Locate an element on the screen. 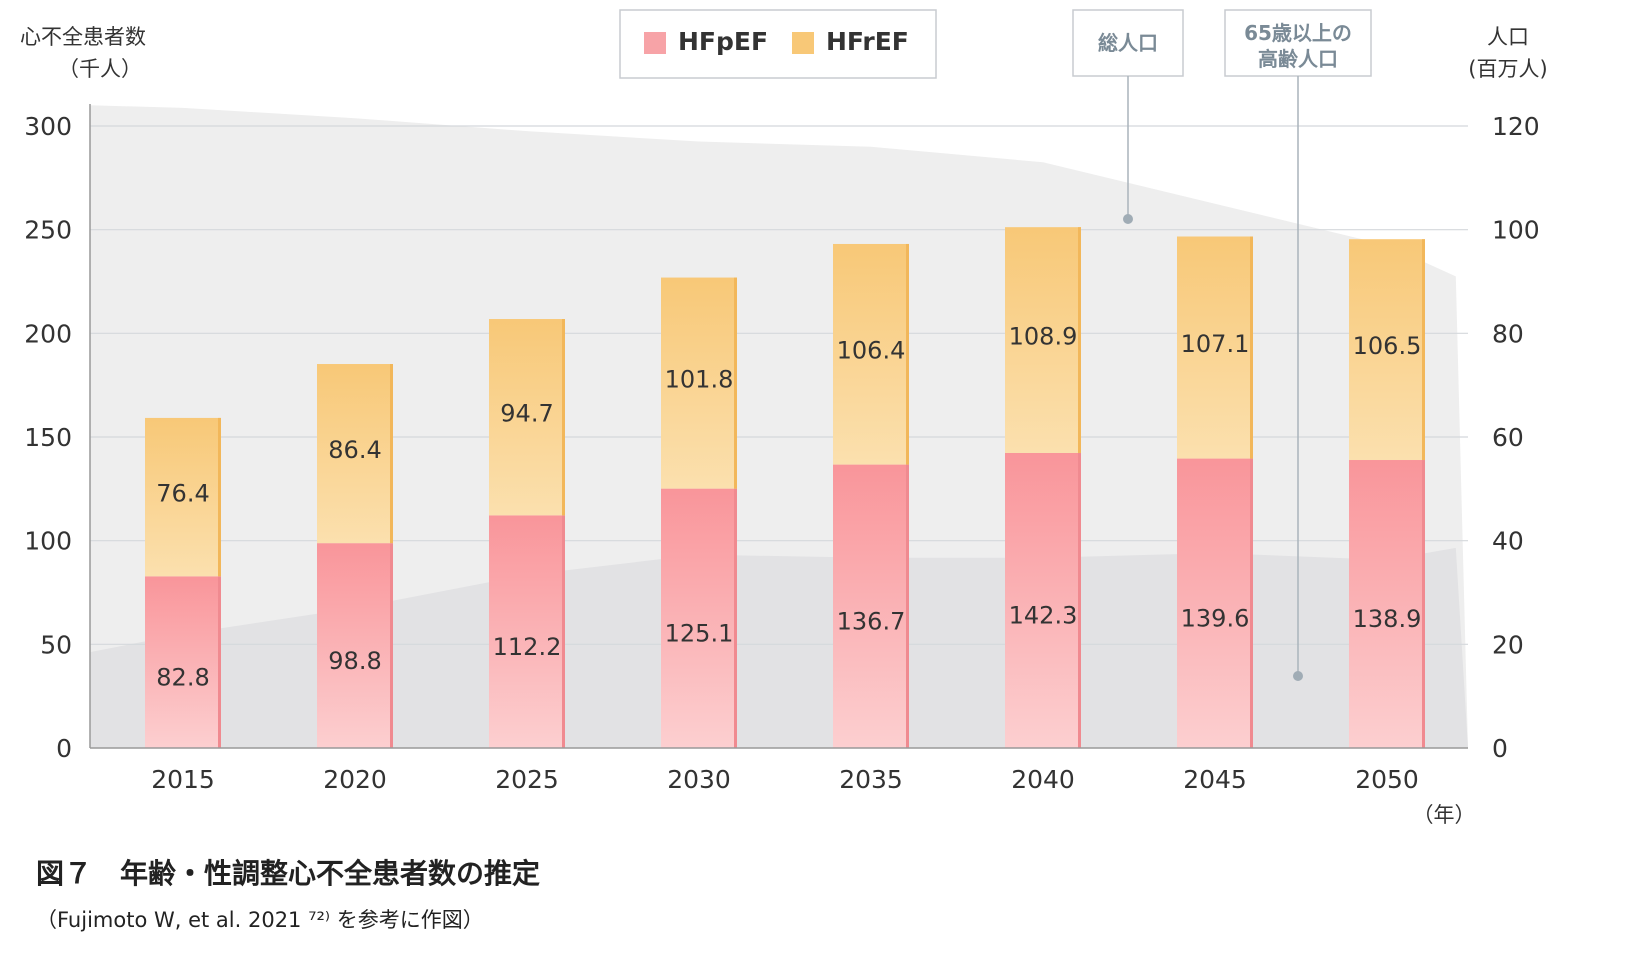 Image resolution: width=1636 pixels, height=976 pixels. x-tick-label: 2040 is located at coordinates (1043, 779).